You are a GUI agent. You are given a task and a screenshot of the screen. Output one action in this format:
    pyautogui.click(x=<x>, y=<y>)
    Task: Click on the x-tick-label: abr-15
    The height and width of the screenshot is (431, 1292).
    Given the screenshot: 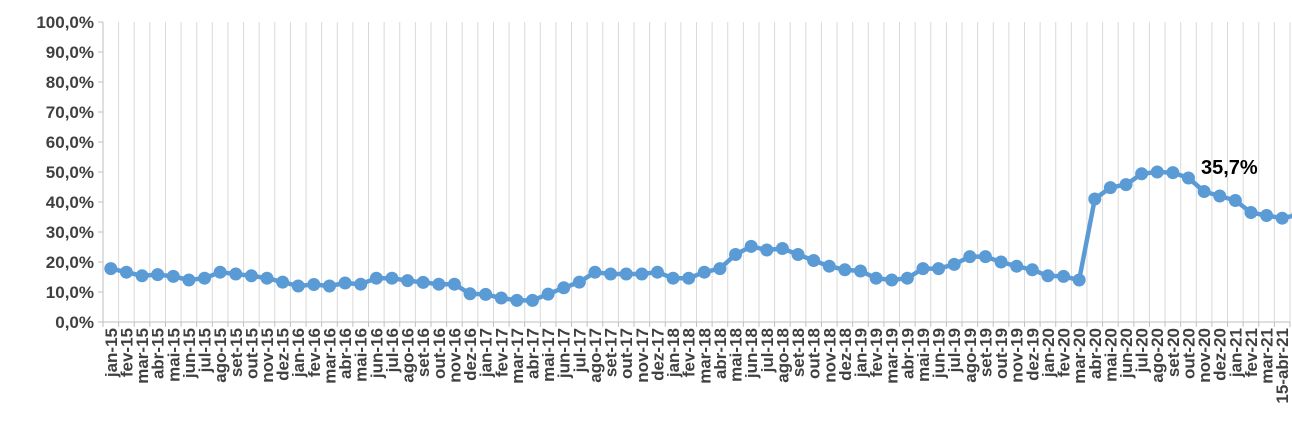 What is the action you would take?
    pyautogui.click(x=158, y=353)
    